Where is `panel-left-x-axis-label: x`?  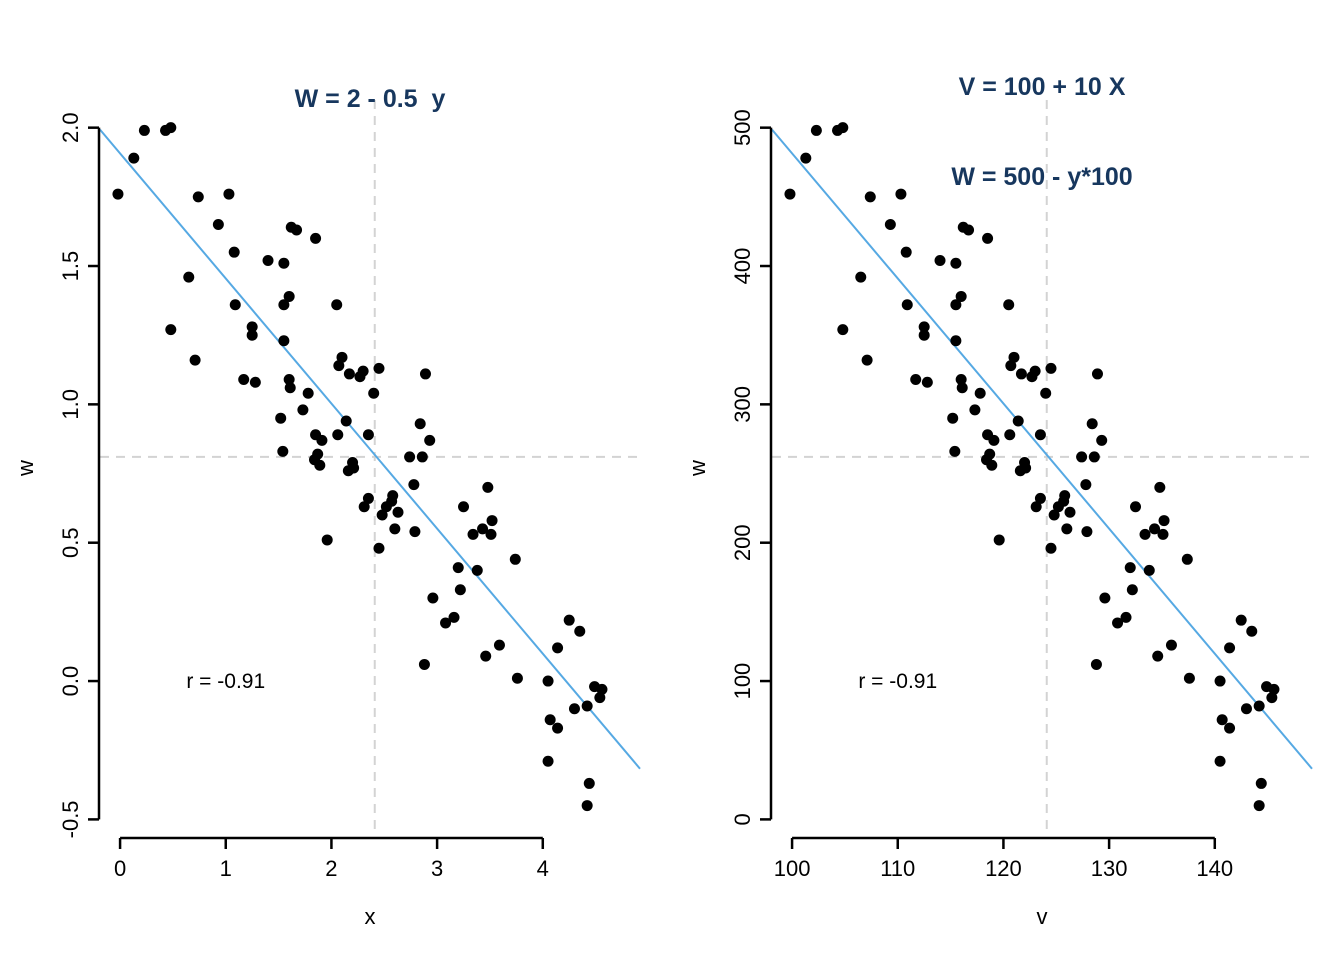
panel-left-x-axis-label: x is located at coordinates (370, 916).